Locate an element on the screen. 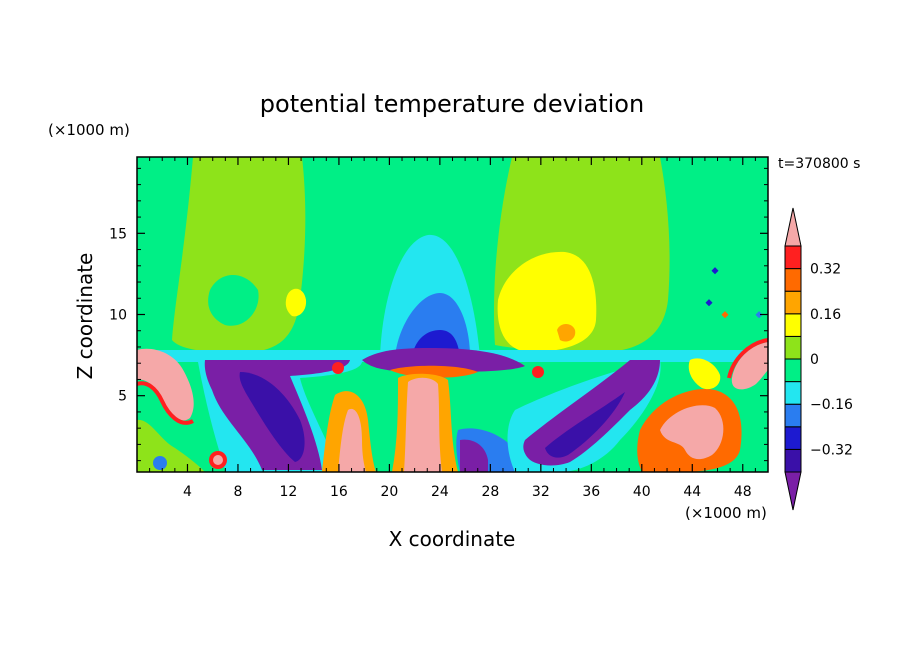  field-blue-spot-left is located at coordinates (160, 463).